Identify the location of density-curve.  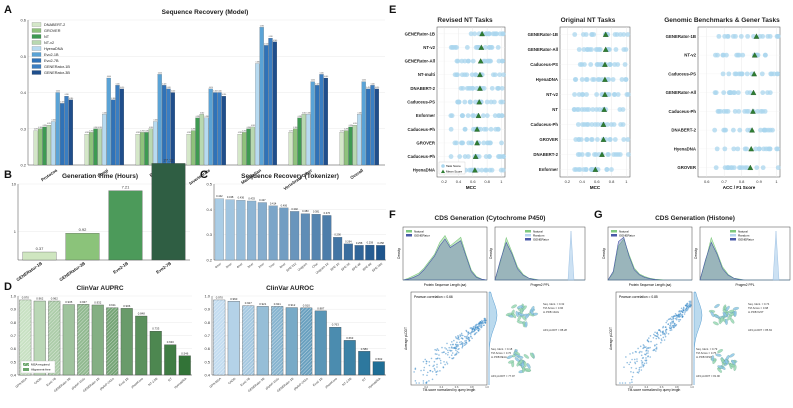
(445, 258).